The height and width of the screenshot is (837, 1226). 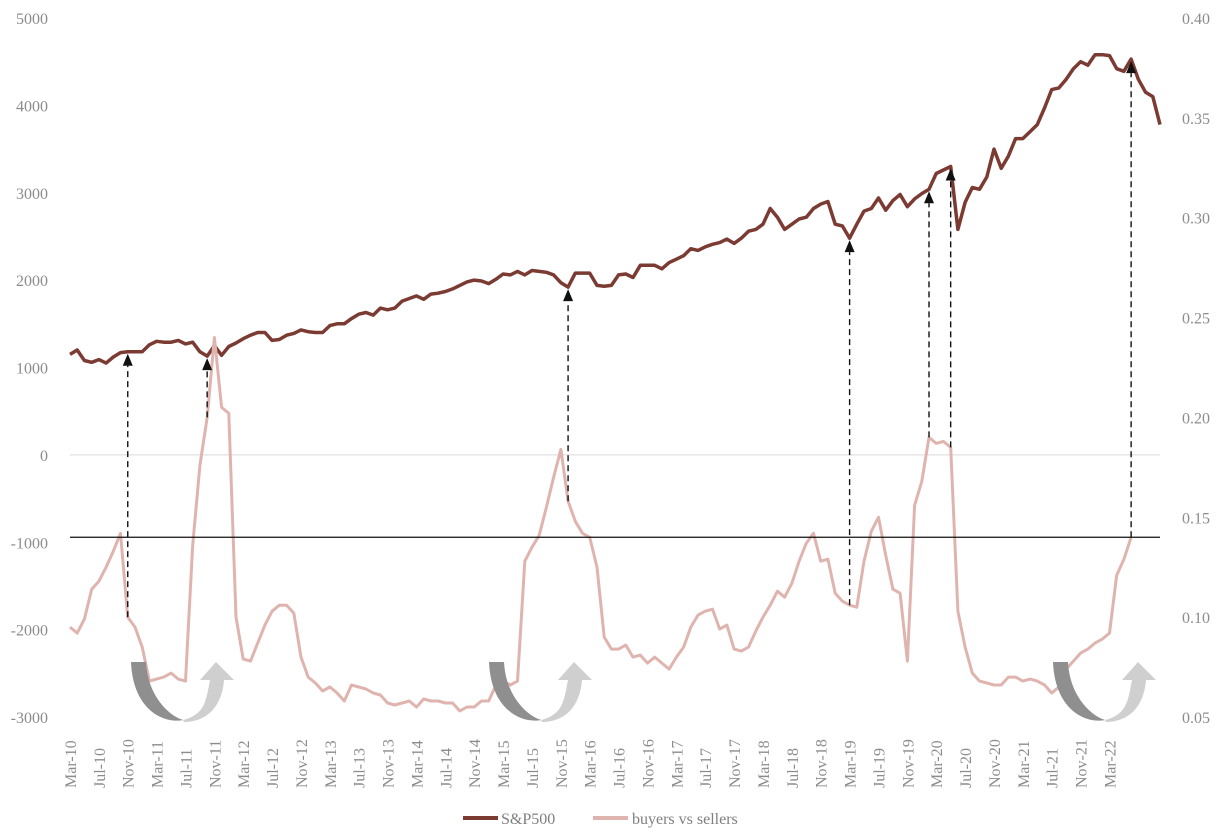 I want to click on x-tick-label: Nov-18, so click(x=822, y=763).